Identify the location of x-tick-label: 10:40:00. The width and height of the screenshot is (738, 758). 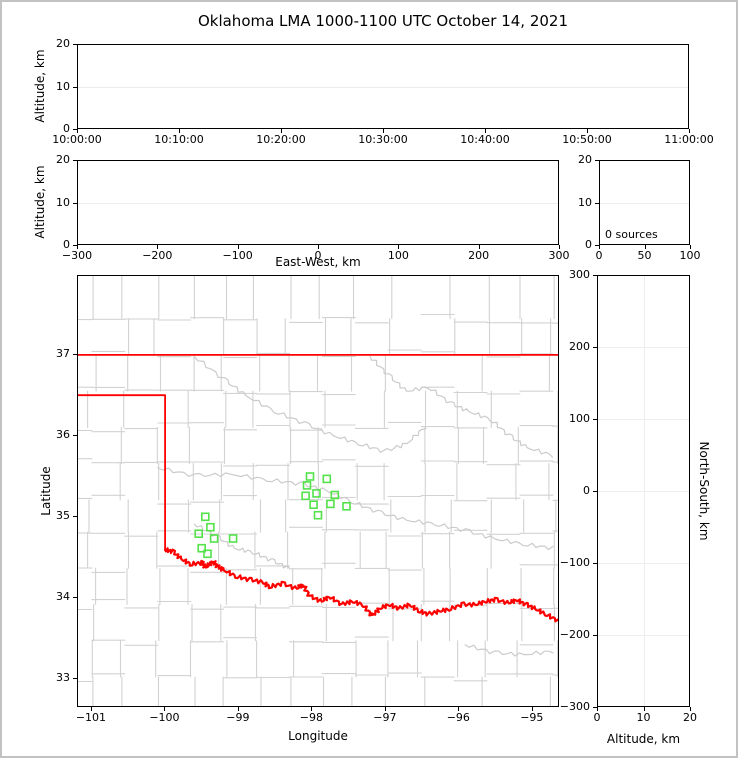
(485, 139).